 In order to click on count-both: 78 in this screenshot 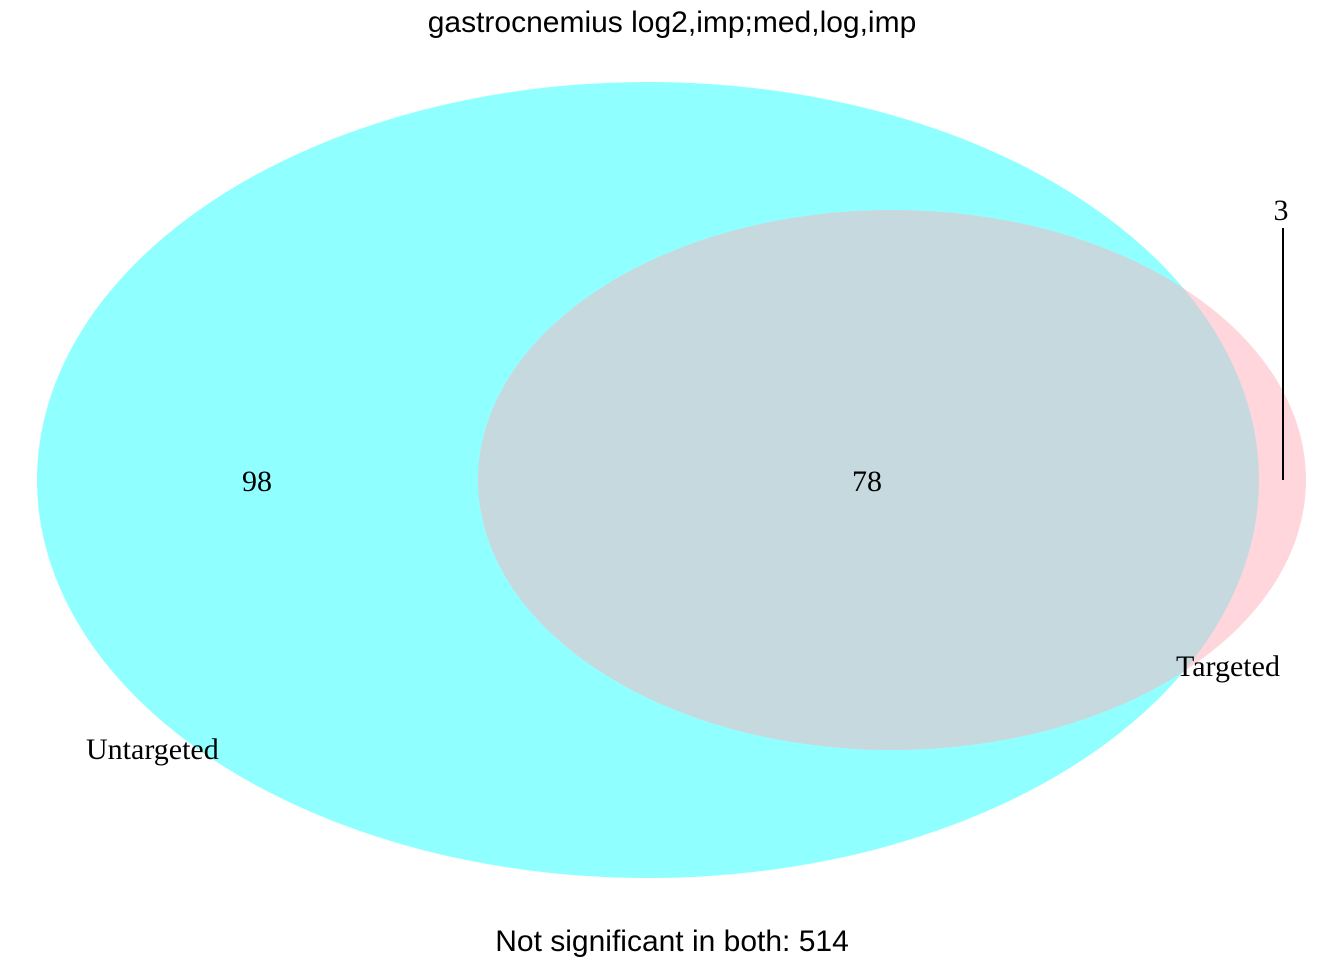, I will do `click(867, 481)`.